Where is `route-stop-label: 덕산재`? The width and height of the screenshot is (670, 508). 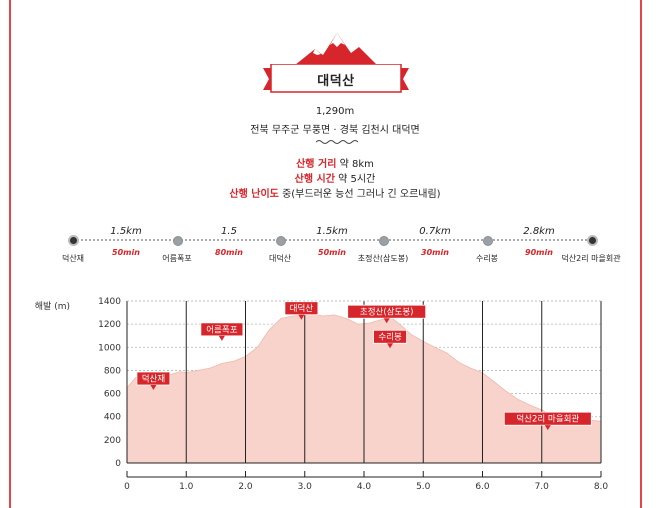 route-stop-label: 덕산재 is located at coordinates (73, 258).